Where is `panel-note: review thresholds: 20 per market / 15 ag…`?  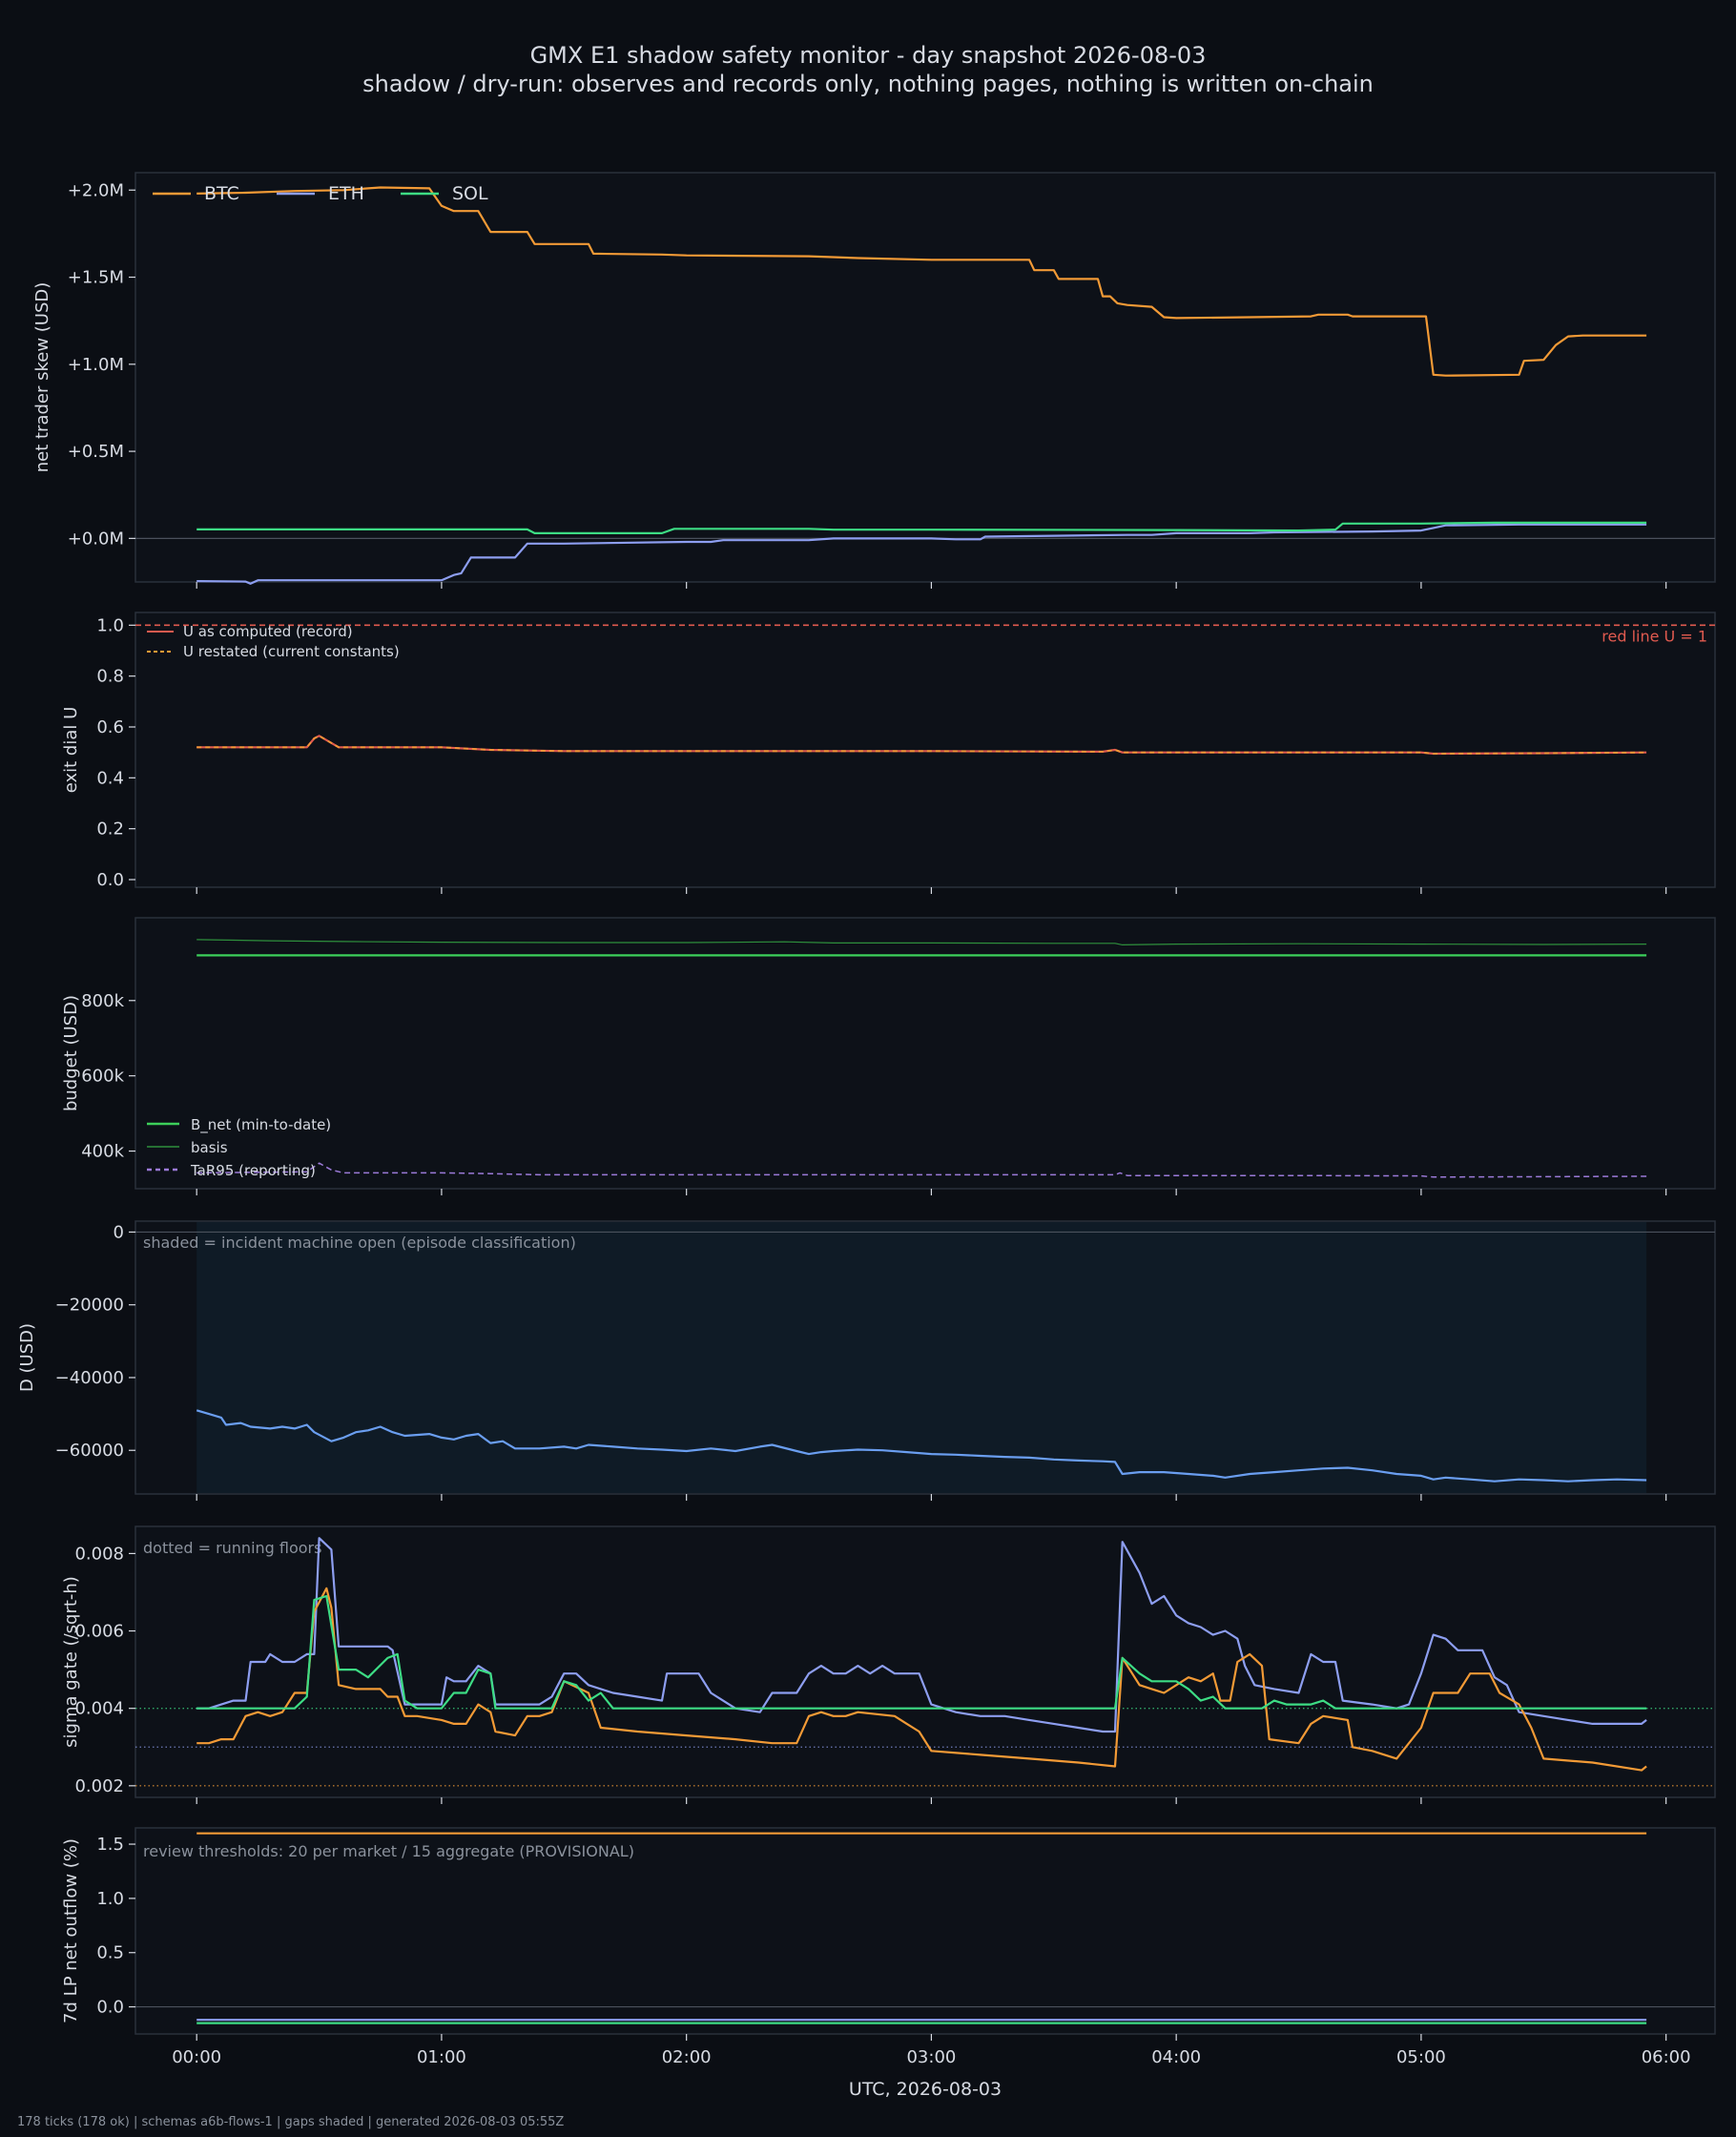
panel-note: review thresholds: 20 per market / 15 ag… is located at coordinates (388, 1851).